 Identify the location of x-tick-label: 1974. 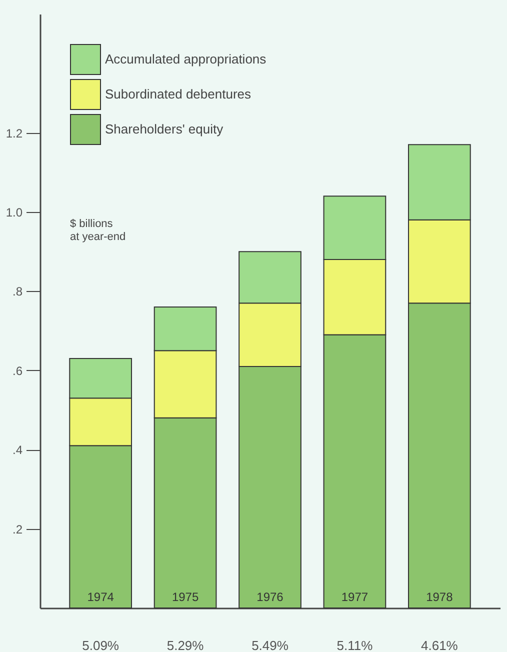
(100, 597).